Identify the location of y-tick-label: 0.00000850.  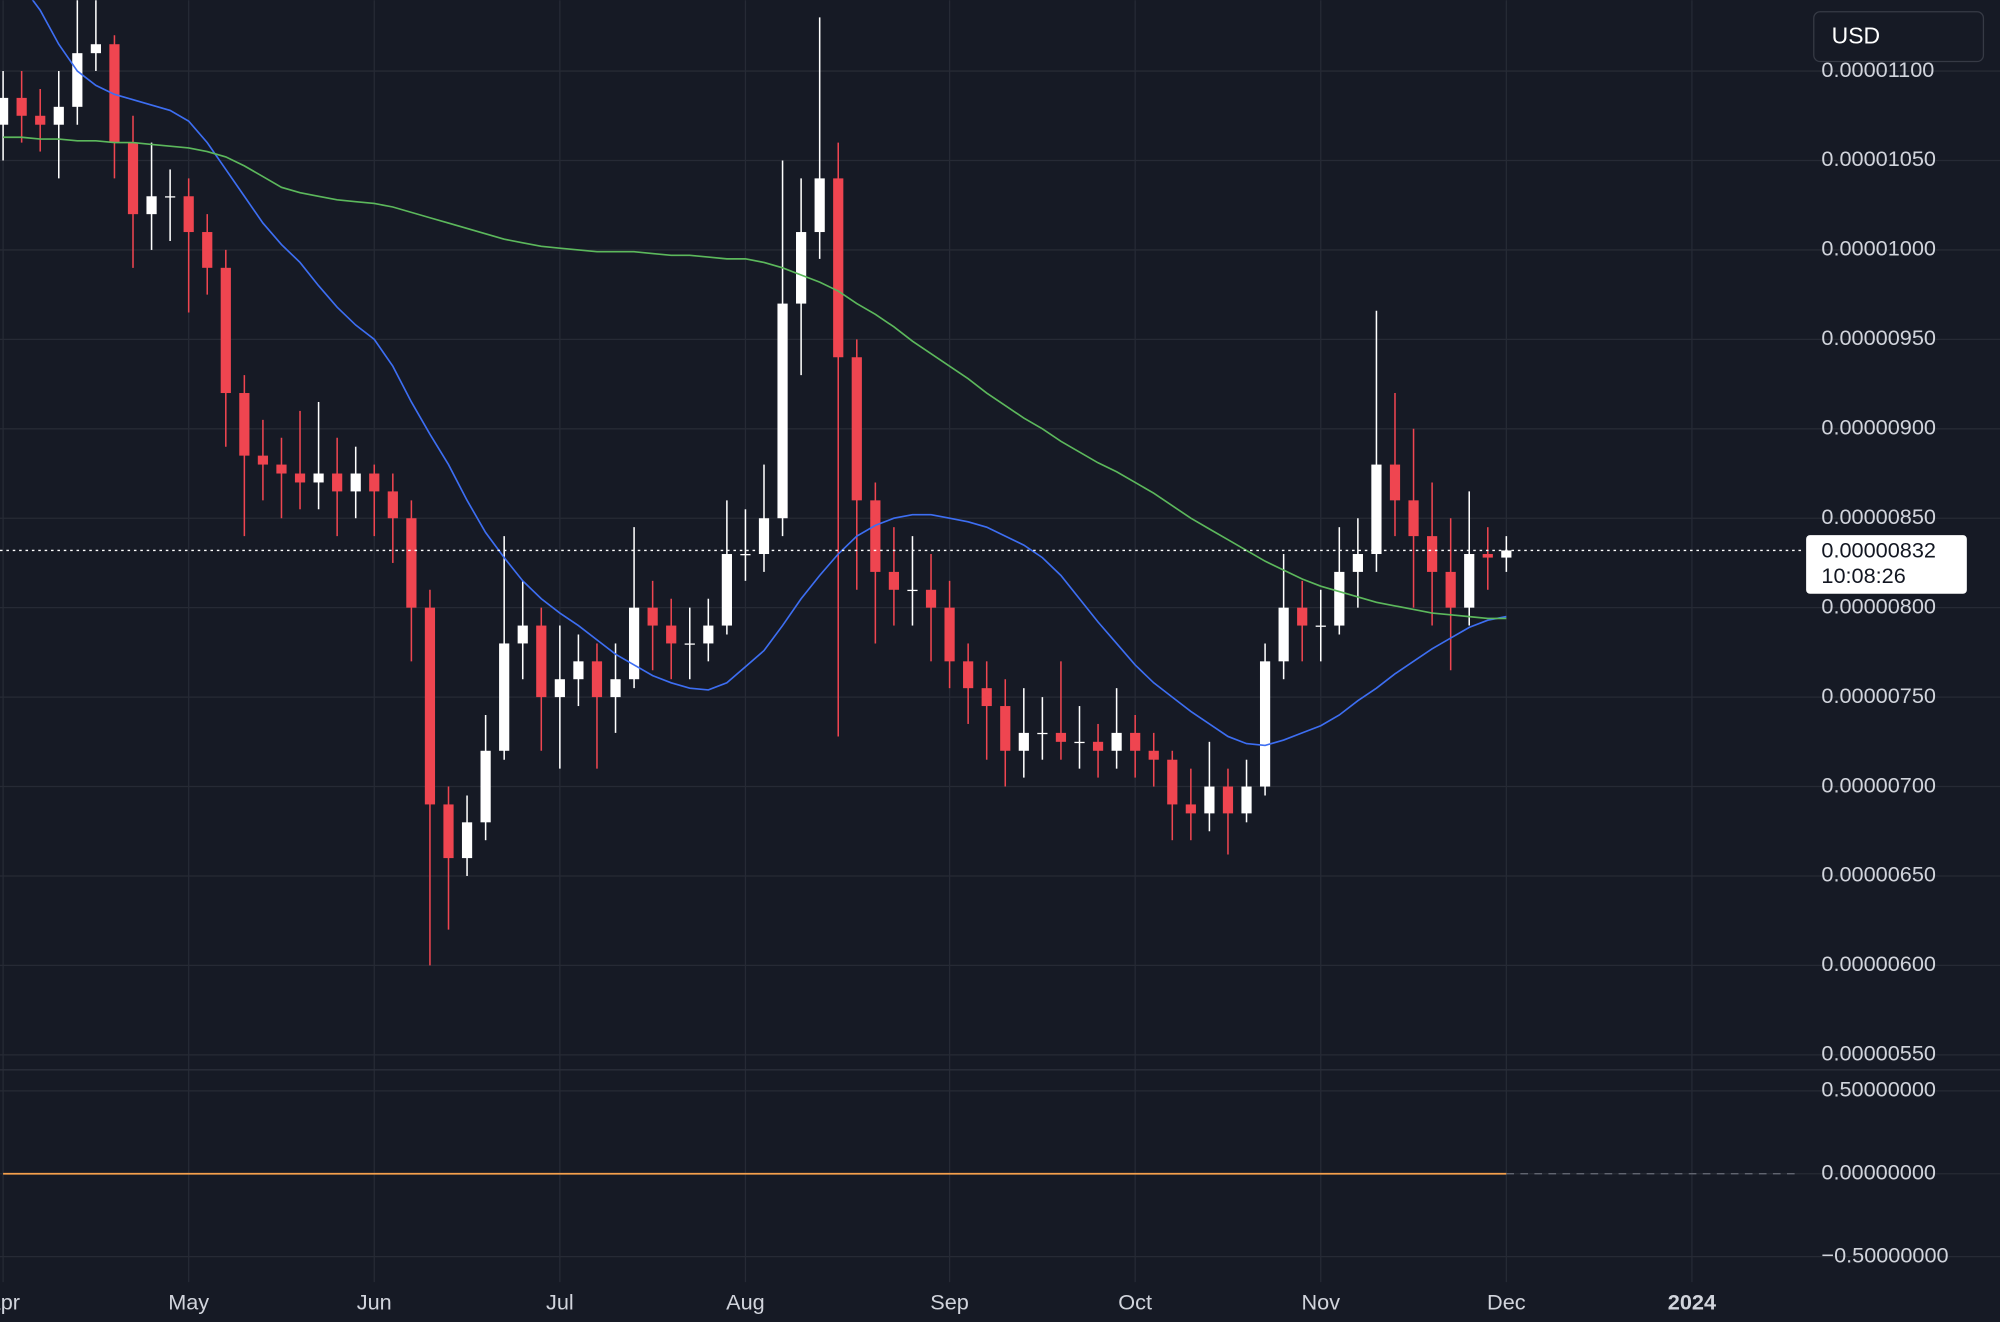
(1878, 516).